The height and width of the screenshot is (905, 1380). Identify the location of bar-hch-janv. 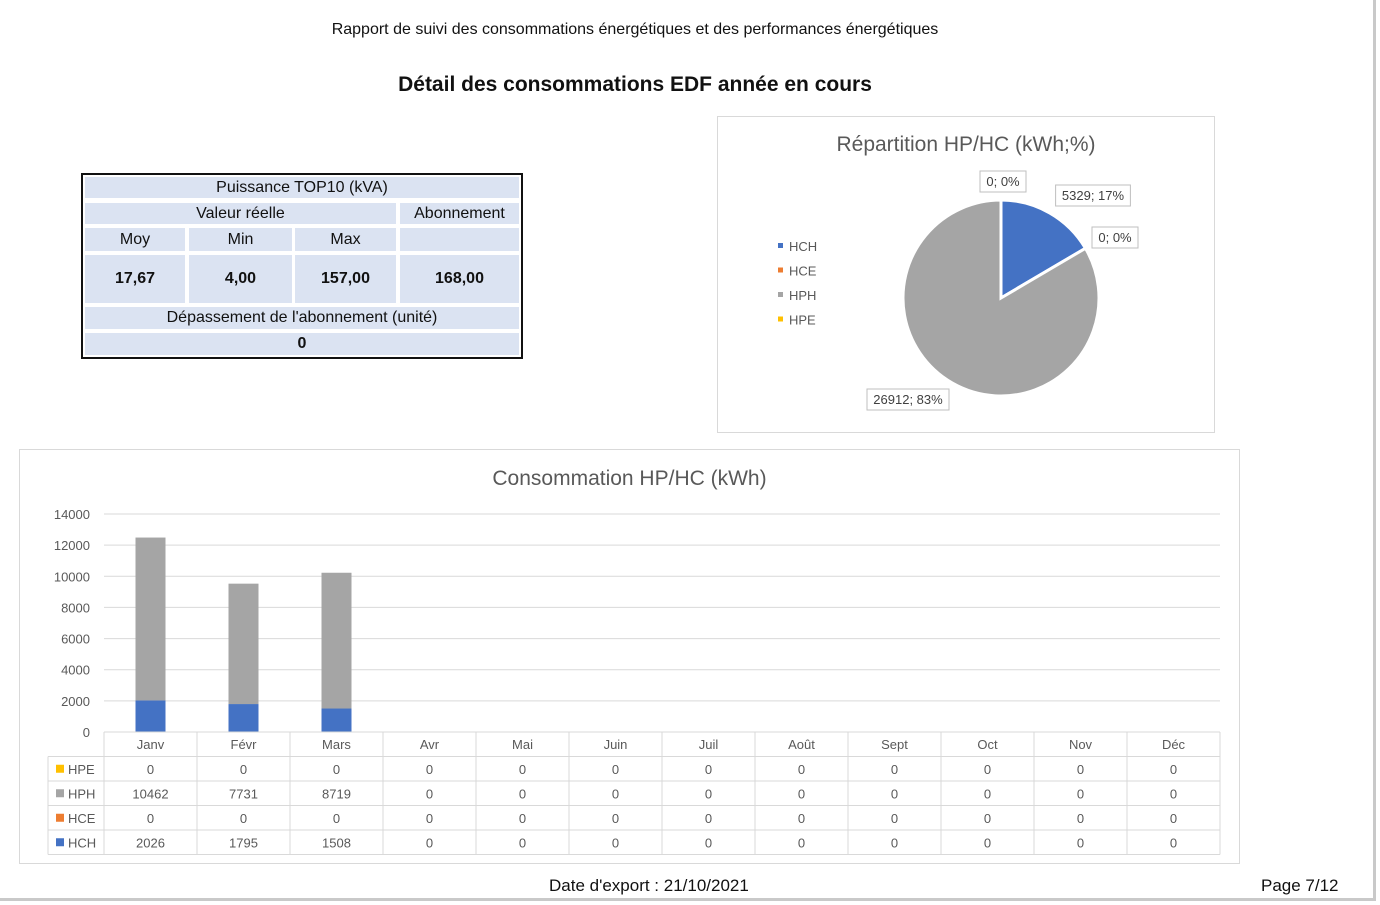
(150, 716).